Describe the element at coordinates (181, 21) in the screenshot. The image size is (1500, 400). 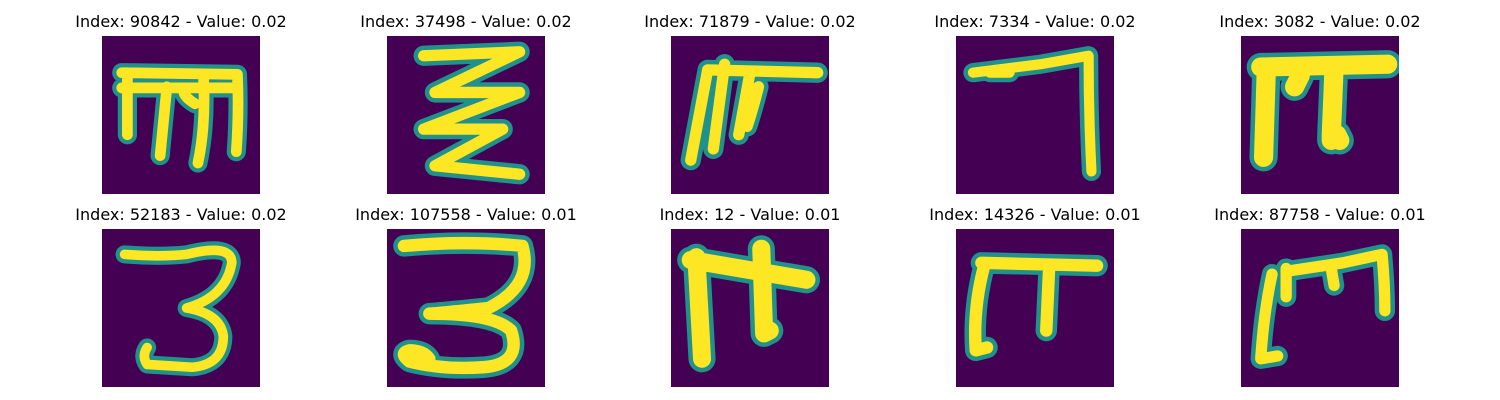
I see `panel-title: Index: 90842 - Value: 0.02` at that location.